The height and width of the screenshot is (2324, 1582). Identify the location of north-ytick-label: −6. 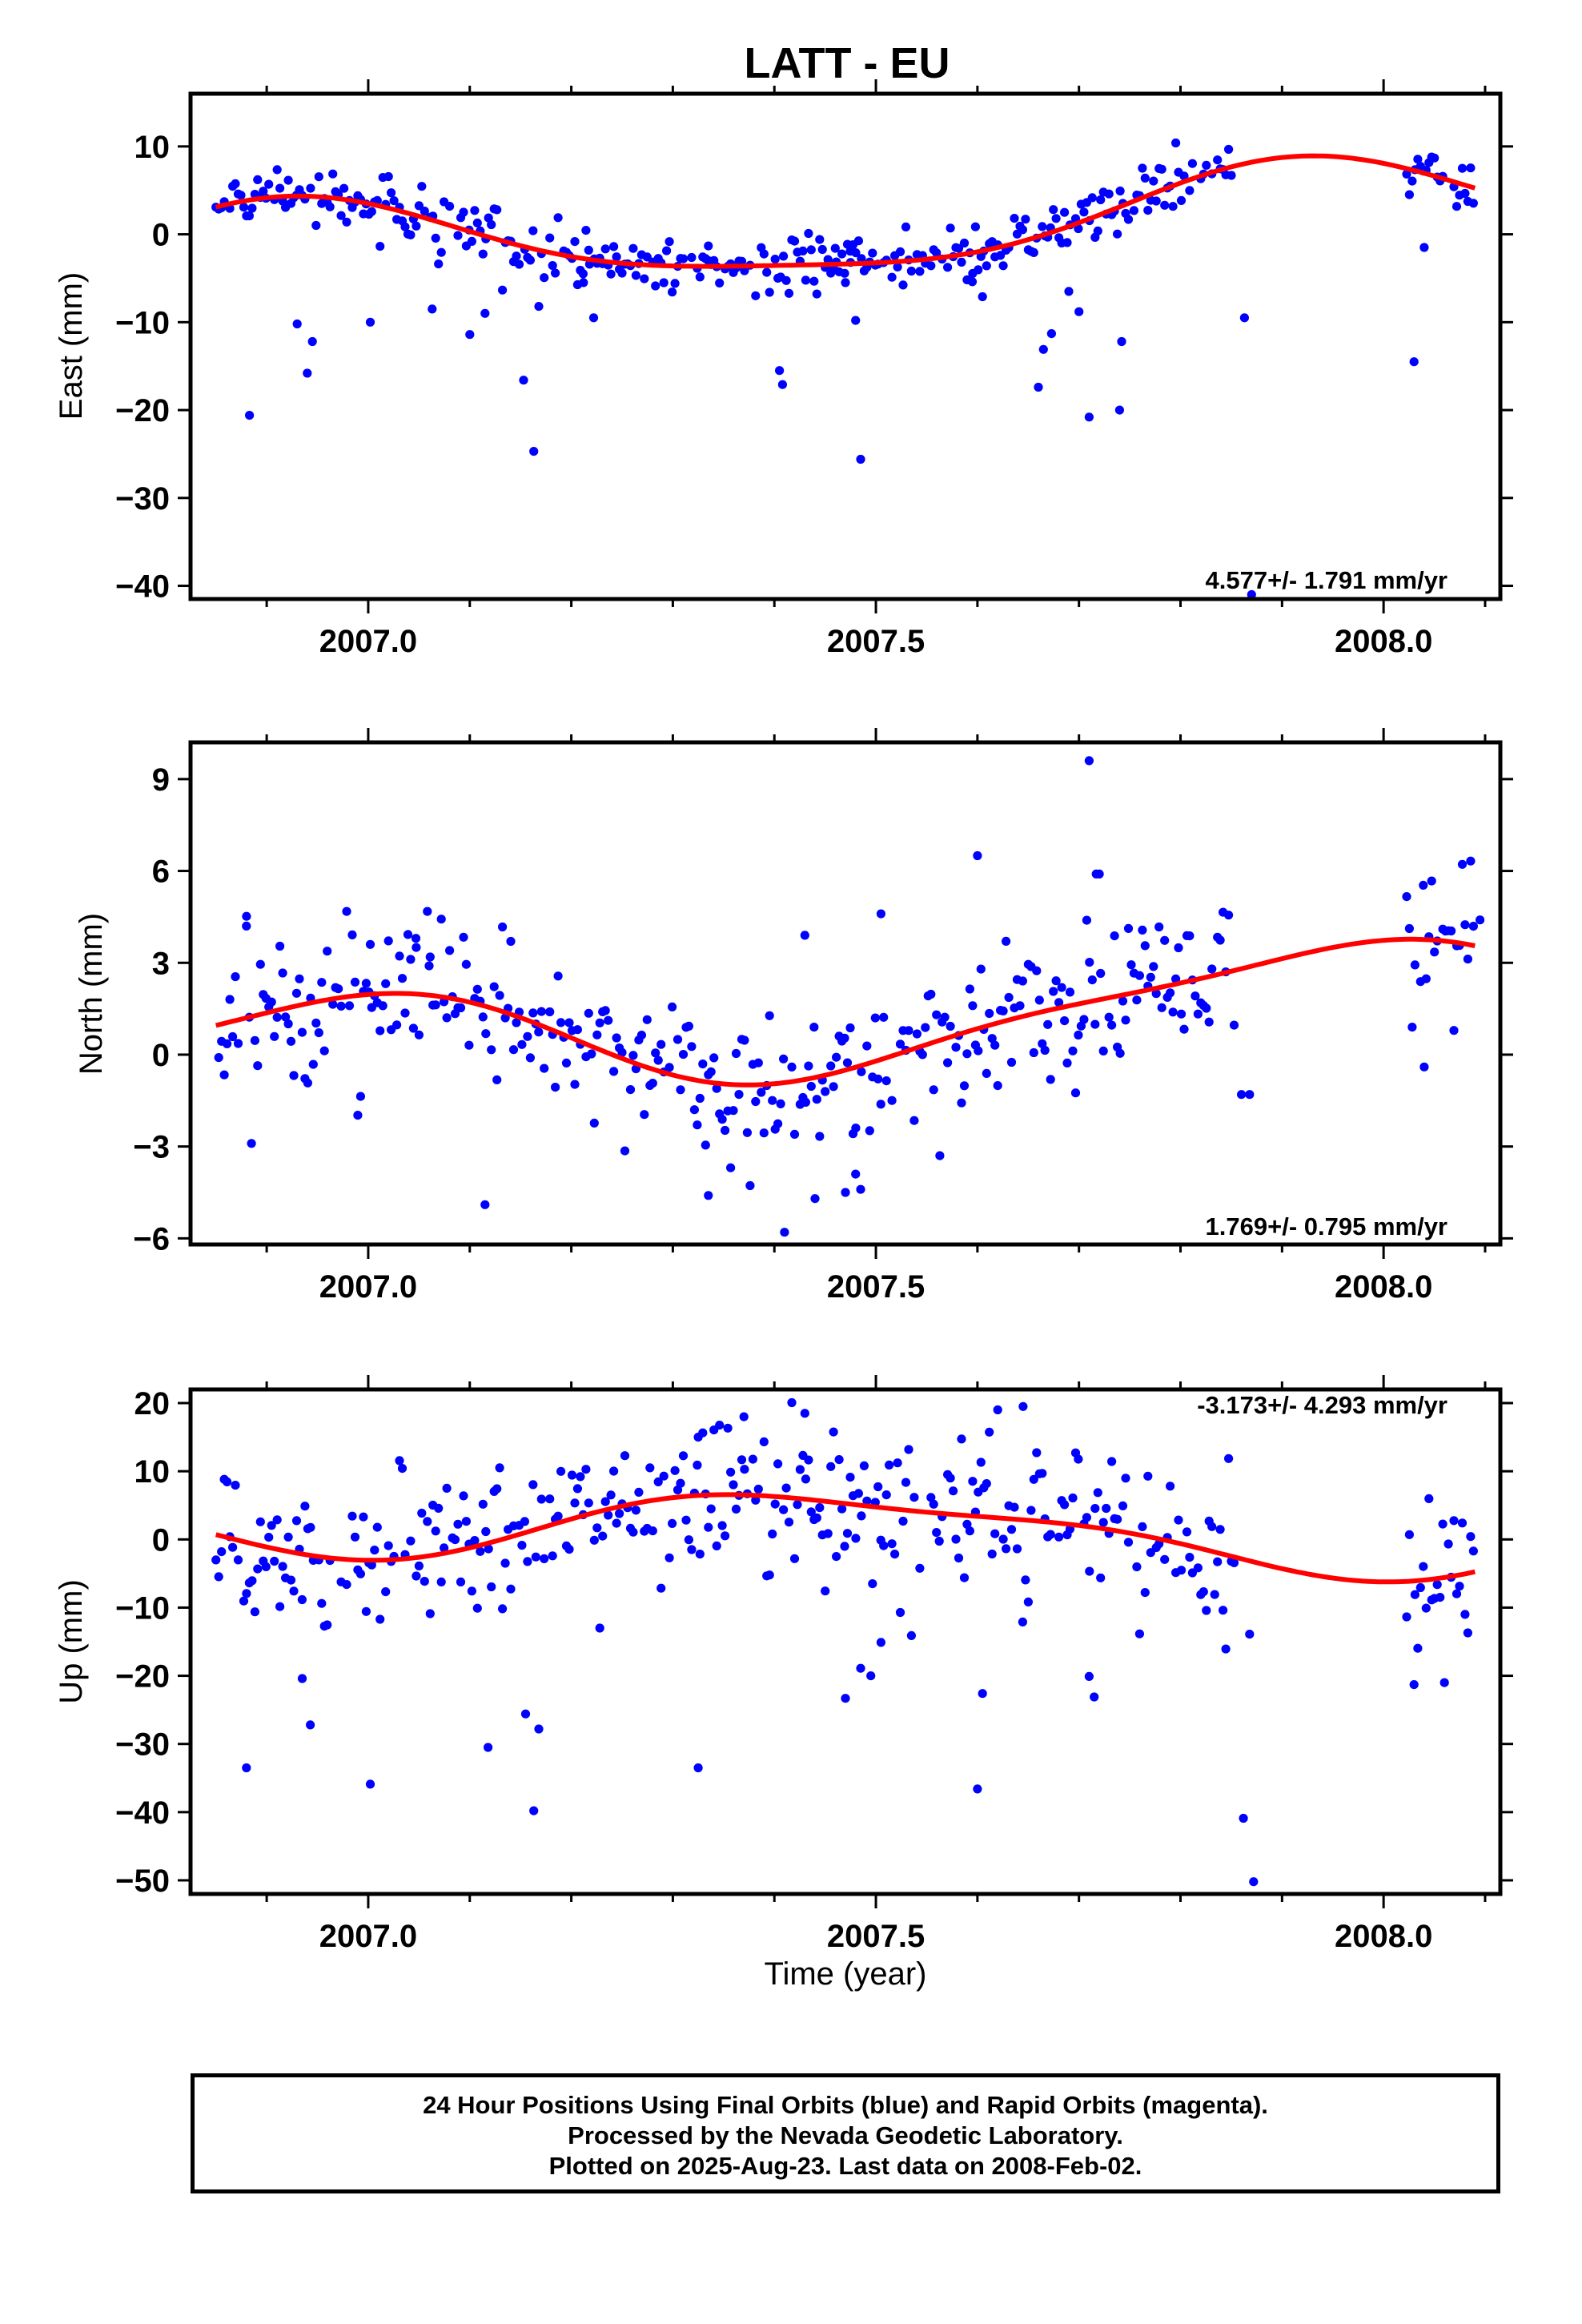
(151, 1238).